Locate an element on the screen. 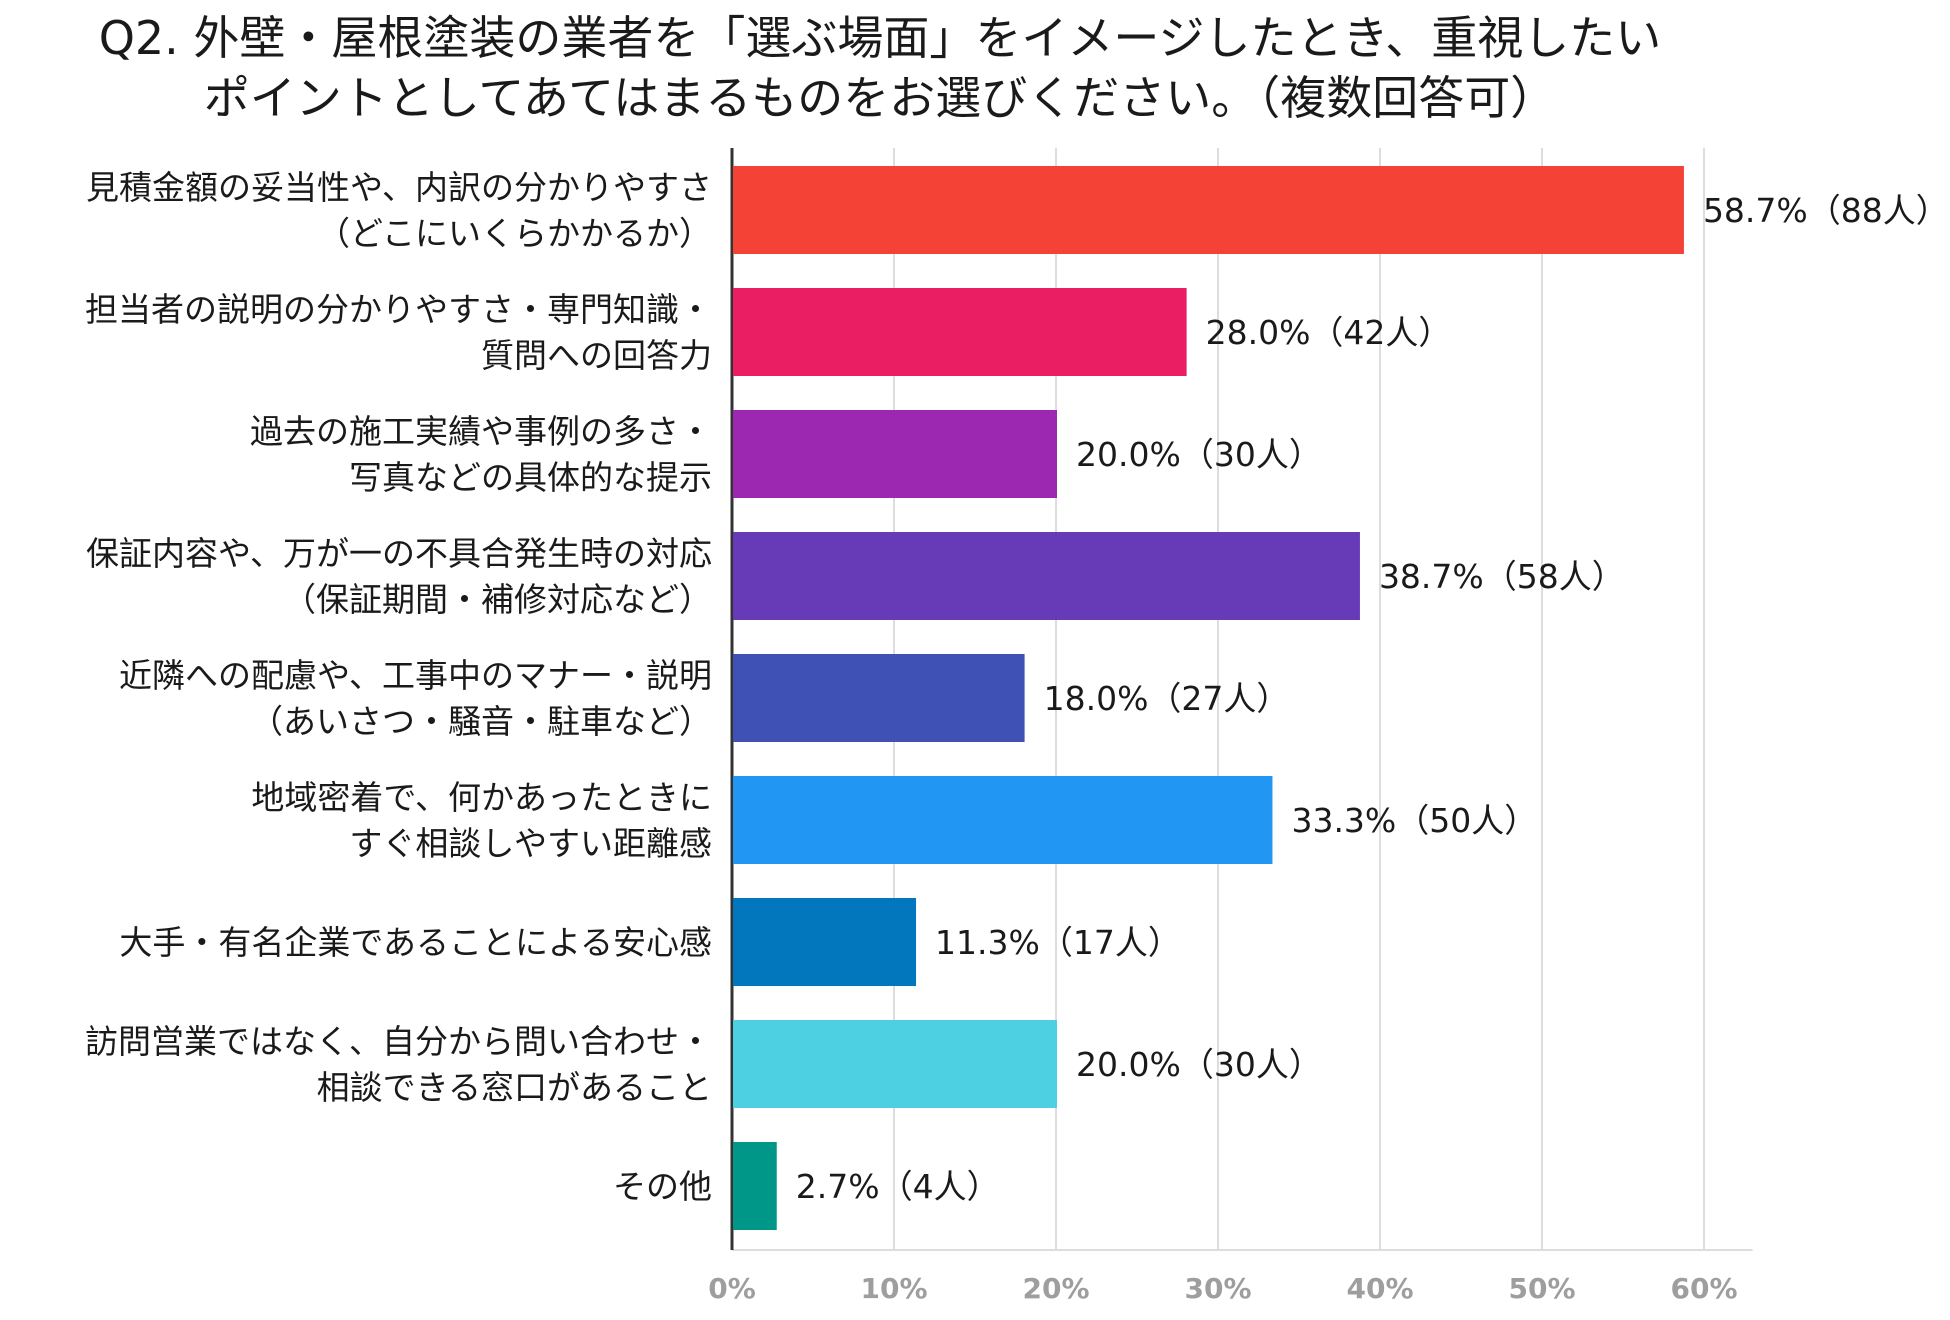  category-label: （どこにいくらかかるか） is located at coordinates (514, 233).